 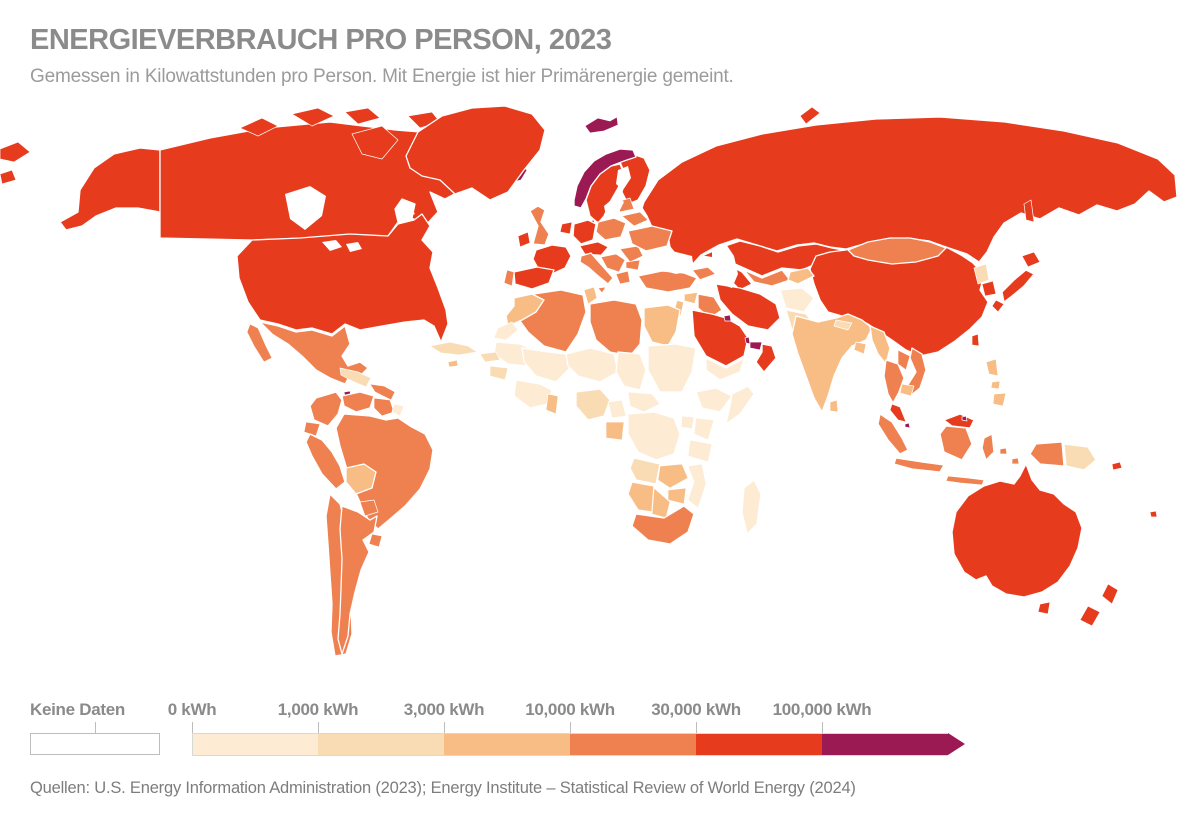 What do you see at coordinates (998, 306) in the screenshot?
I see `region-kyushu` at bounding box center [998, 306].